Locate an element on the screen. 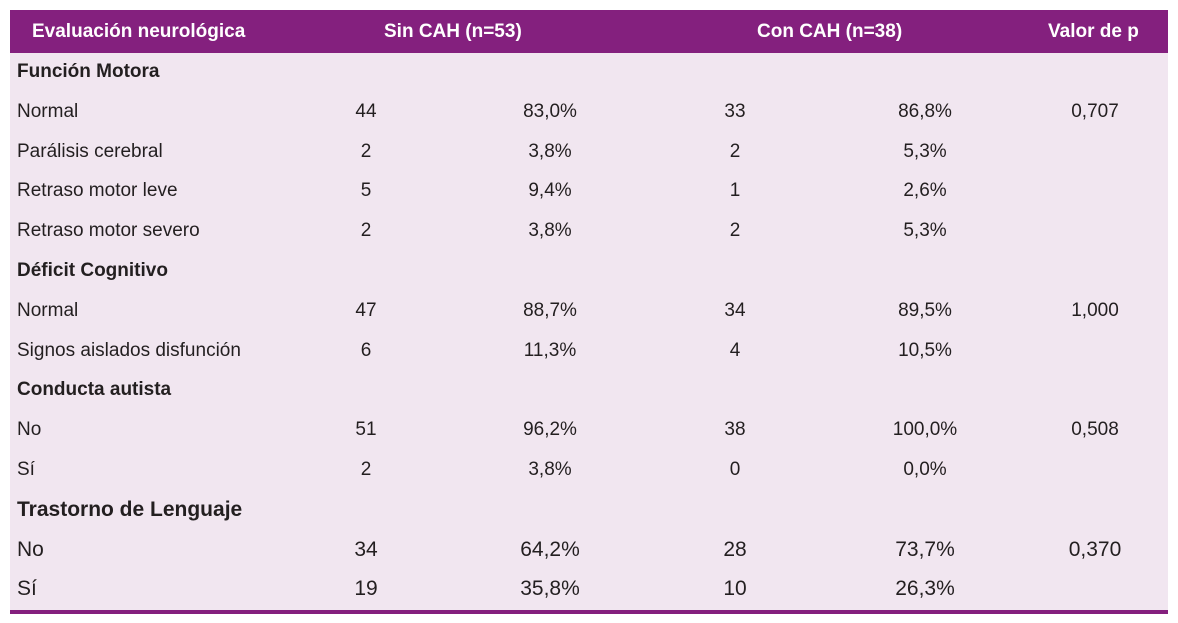 The width and height of the screenshot is (1178, 623). row-label: Parálisis cerebral is located at coordinates (90, 151).